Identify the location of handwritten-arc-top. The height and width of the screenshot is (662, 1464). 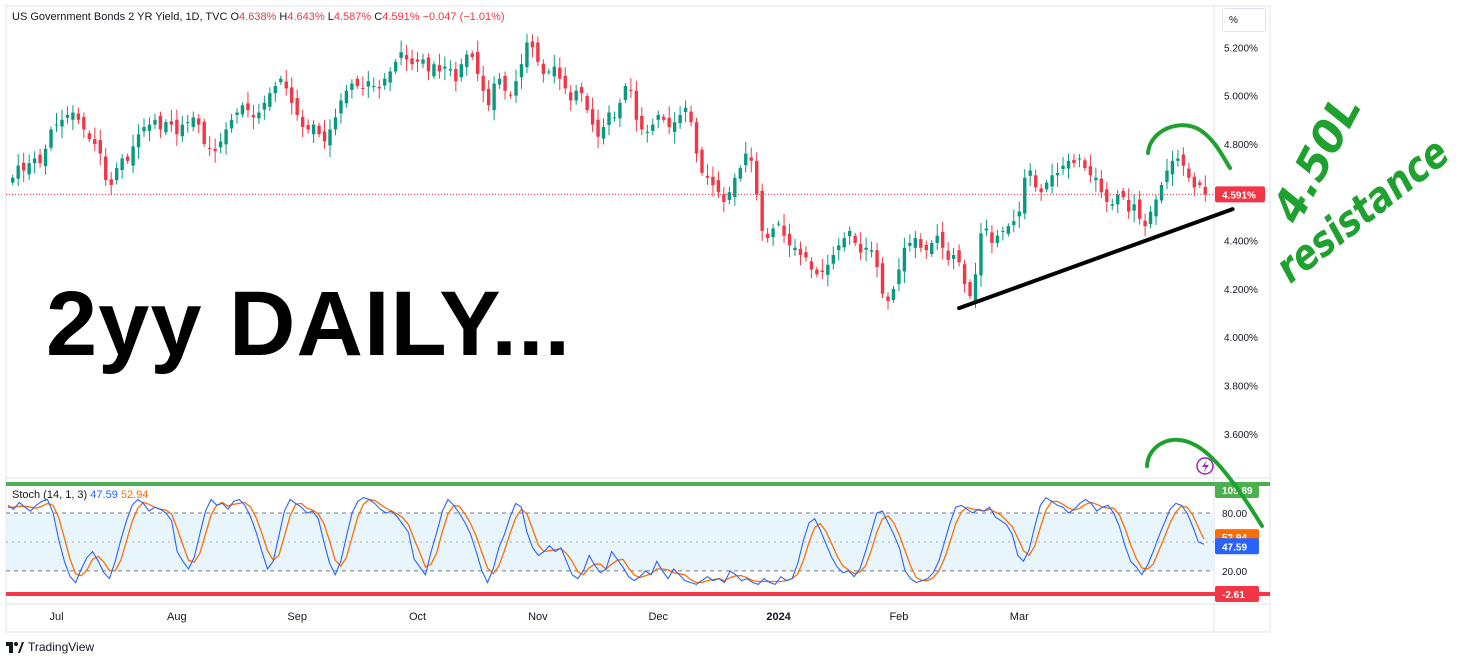
(1189, 146).